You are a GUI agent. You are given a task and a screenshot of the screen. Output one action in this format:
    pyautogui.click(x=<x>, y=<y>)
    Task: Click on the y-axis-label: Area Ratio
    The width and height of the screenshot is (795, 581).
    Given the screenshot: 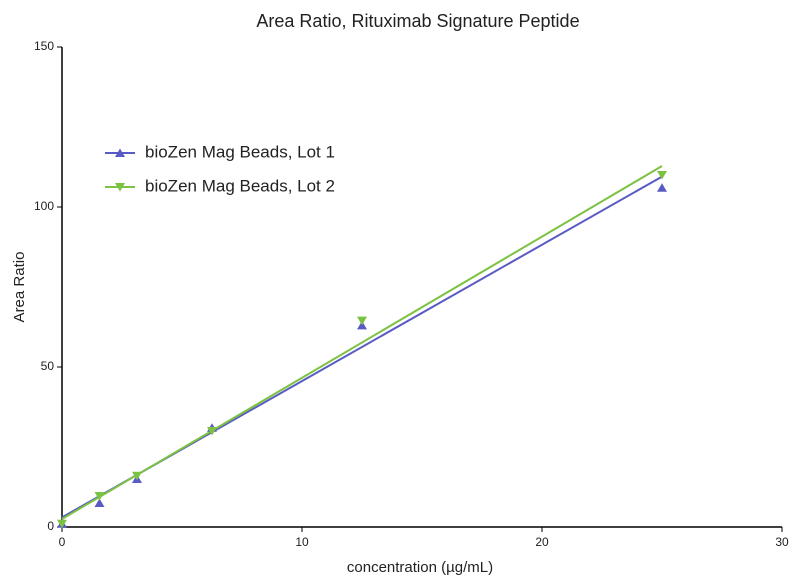 What is the action you would take?
    pyautogui.click(x=19, y=287)
    